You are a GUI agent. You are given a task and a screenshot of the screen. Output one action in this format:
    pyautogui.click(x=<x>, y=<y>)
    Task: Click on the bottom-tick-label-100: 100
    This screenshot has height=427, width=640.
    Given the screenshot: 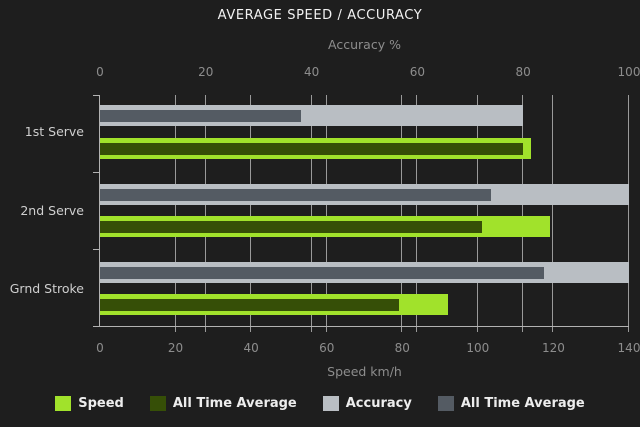 What is the action you would take?
    pyautogui.click(x=478, y=348)
    